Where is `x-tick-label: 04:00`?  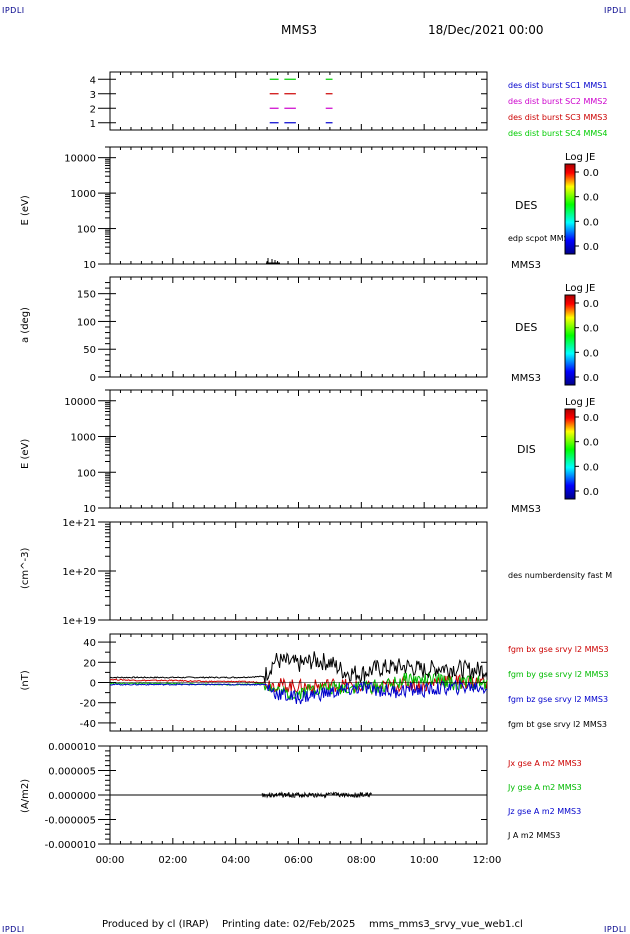 x-tick-label: 04:00 is located at coordinates (235, 860).